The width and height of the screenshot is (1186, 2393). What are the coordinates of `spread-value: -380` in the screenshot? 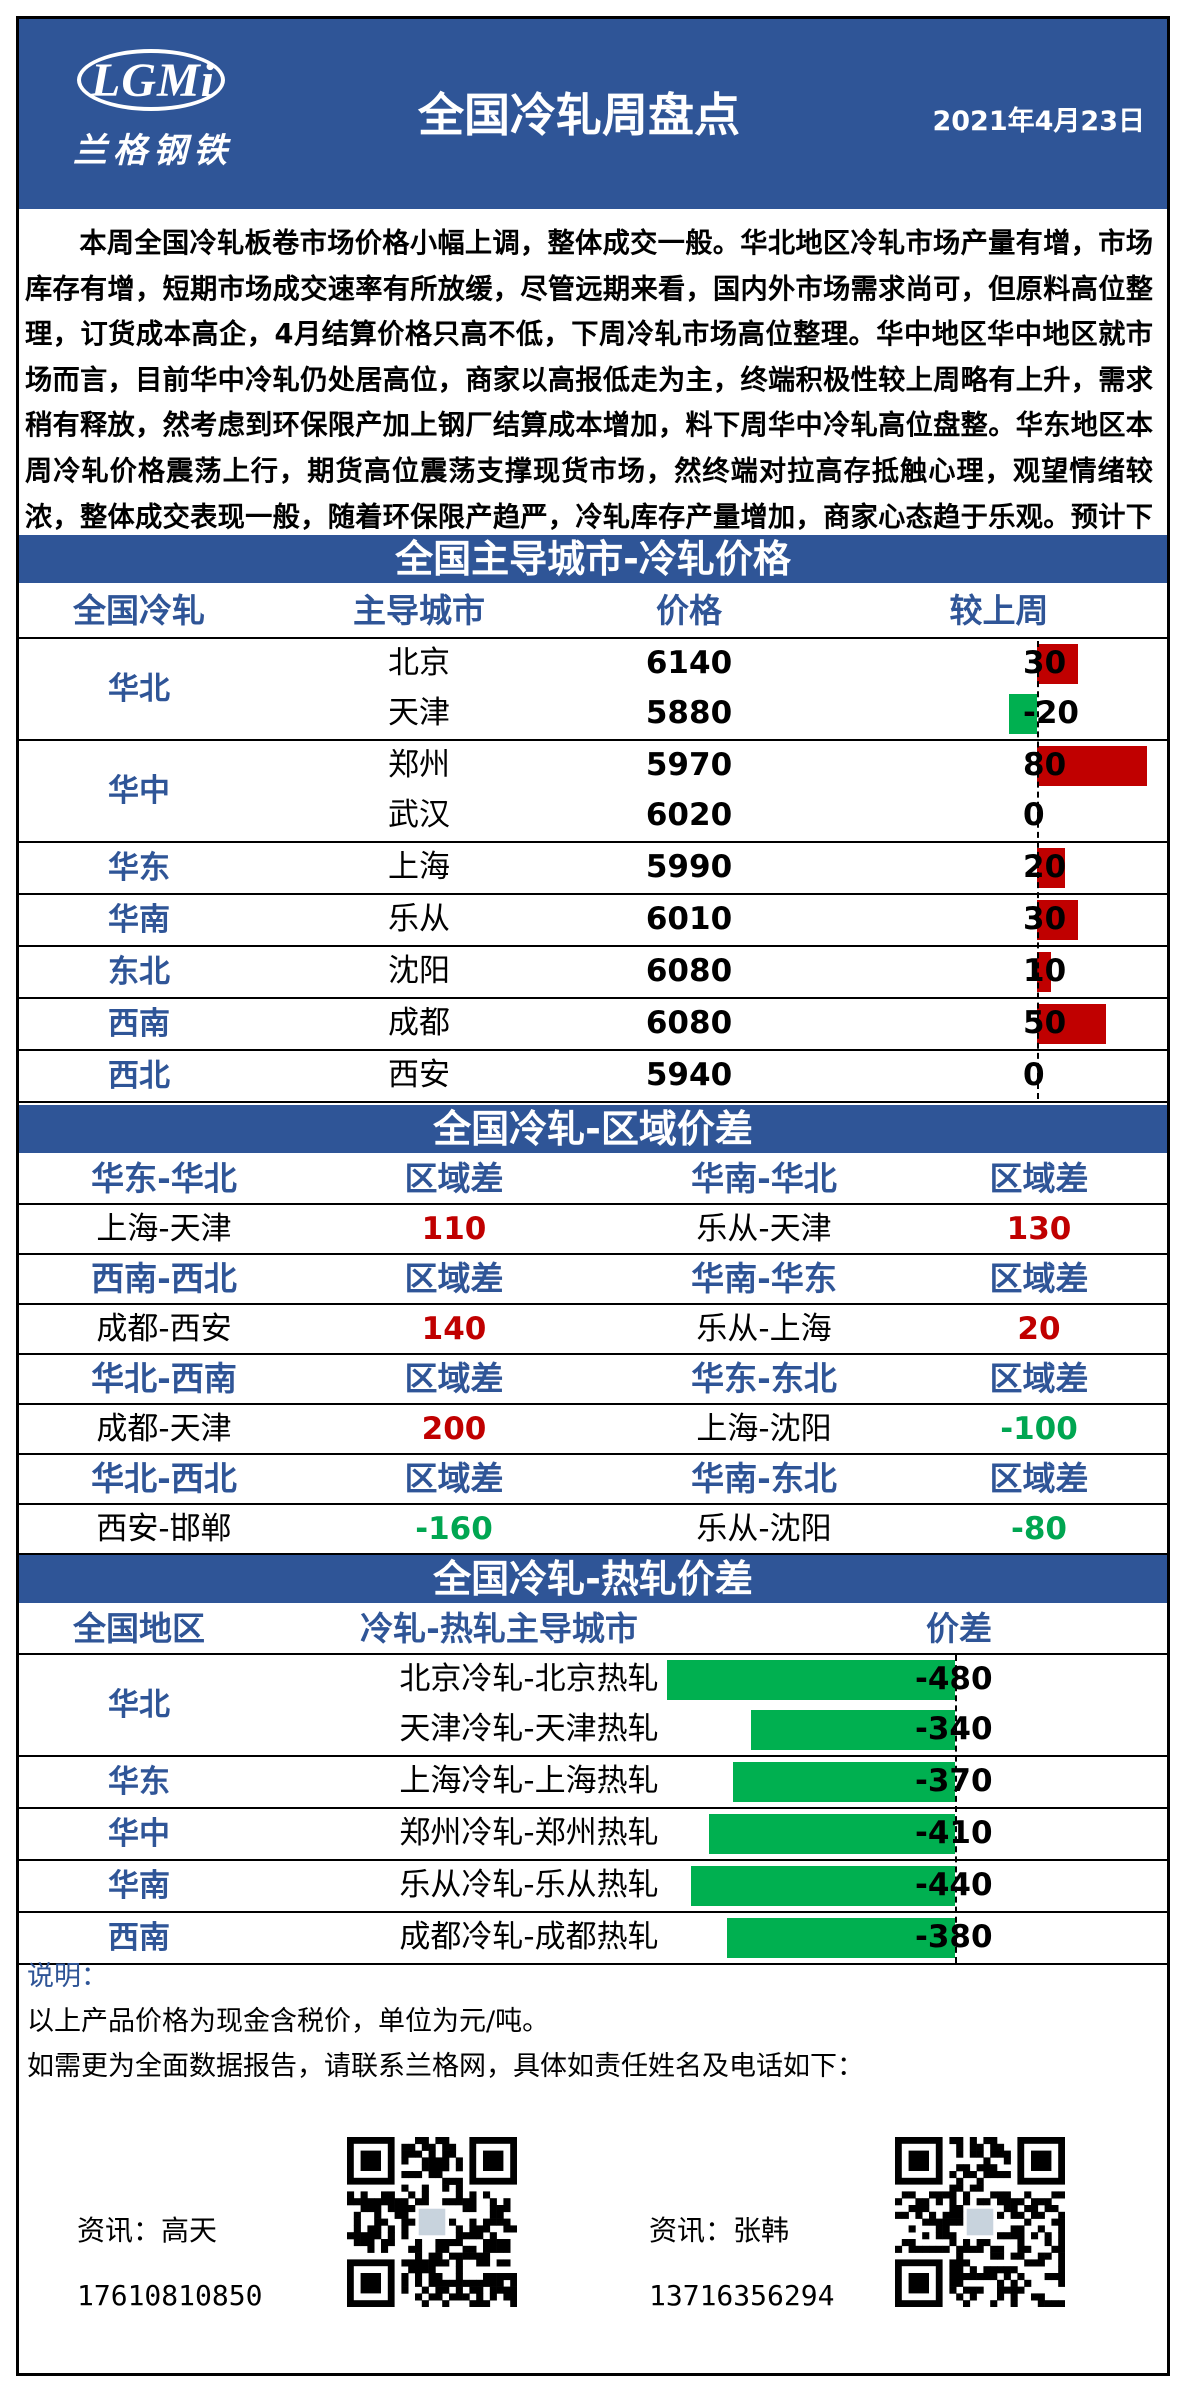 It's located at (954, 1937).